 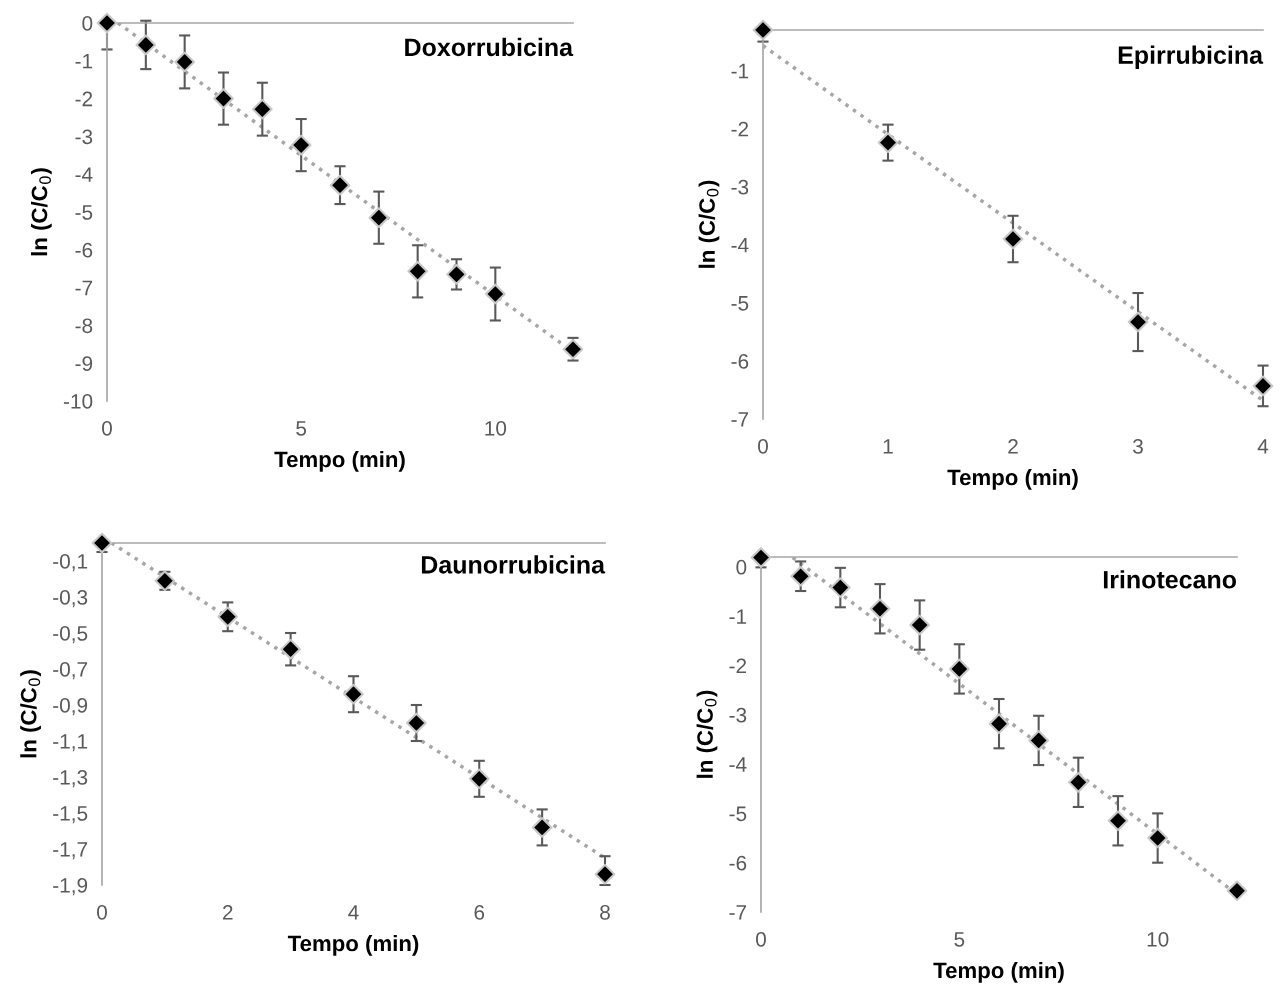 What do you see at coordinates (70, 815) in the screenshot?
I see `y-tick-label: -1,5` at bounding box center [70, 815].